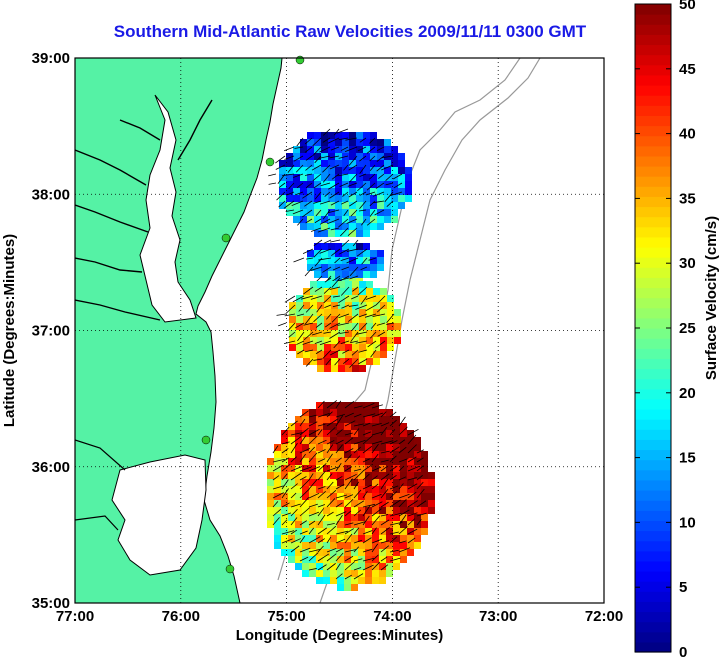  Describe the element at coordinates (687, 522) in the screenshot. I see `colorbar-tick-3: 10` at that location.